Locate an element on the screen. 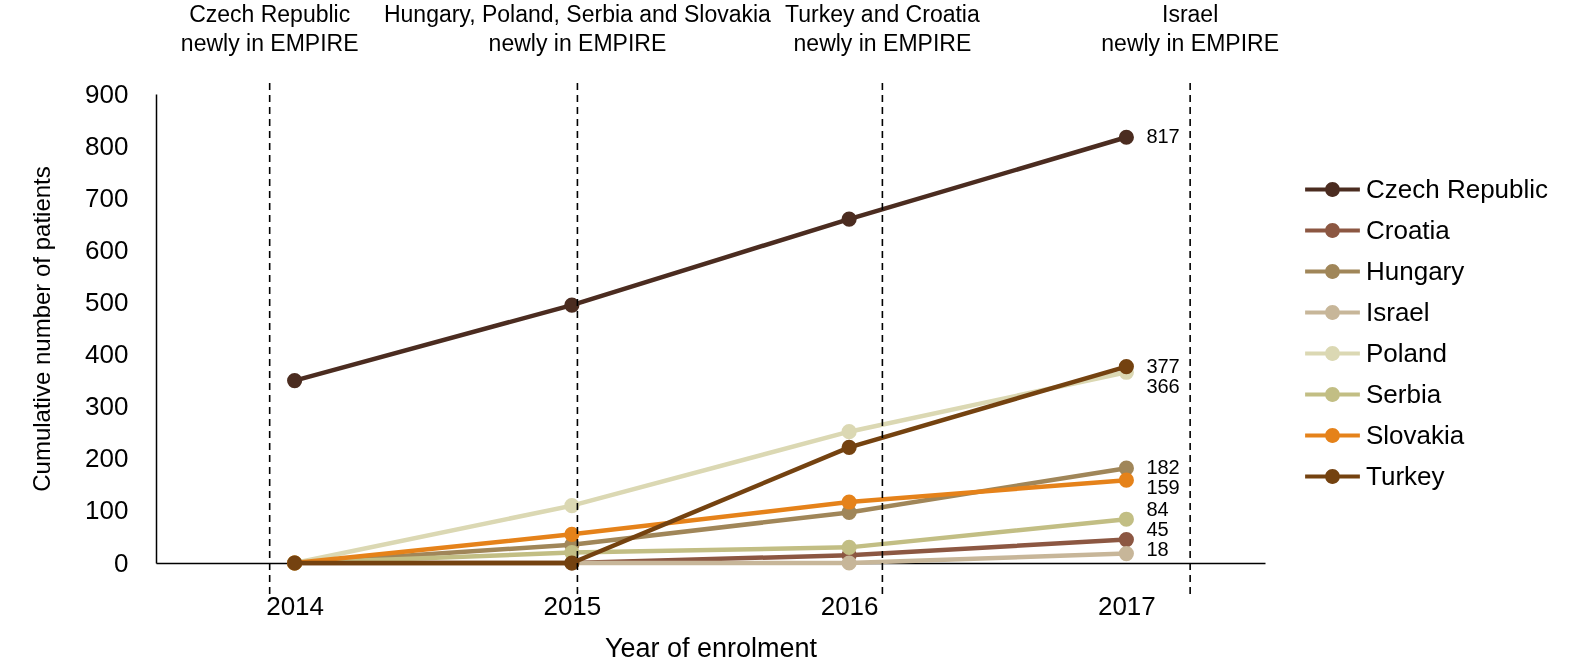 This screenshot has height=667, width=1580. x-tick-label: 2015 is located at coordinates (572, 605).